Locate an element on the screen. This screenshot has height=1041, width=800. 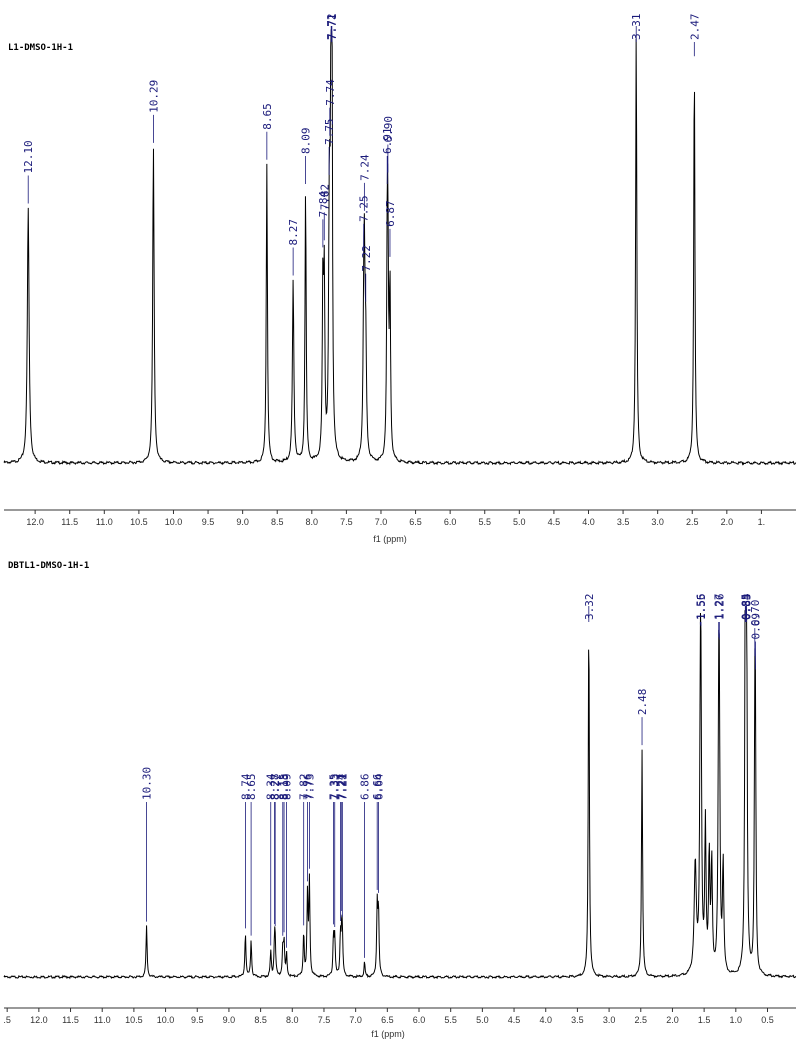
peak-label: 6.87 is located at coordinates (390, 213).